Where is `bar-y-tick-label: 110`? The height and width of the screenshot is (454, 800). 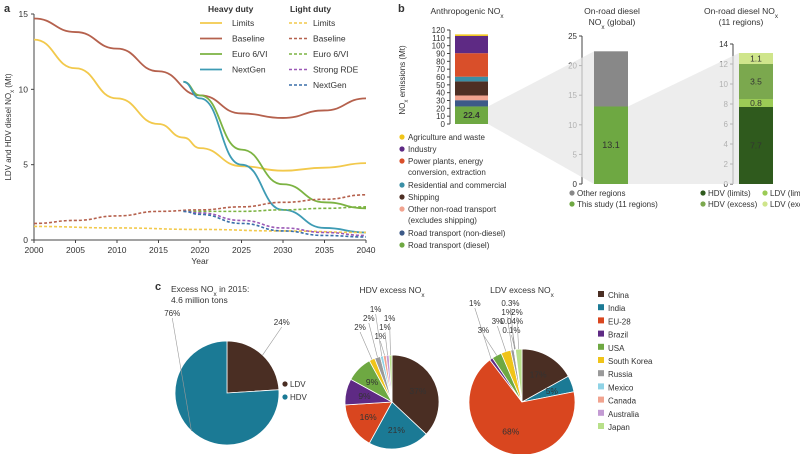 bar-y-tick-label: 110 is located at coordinates (438, 38).